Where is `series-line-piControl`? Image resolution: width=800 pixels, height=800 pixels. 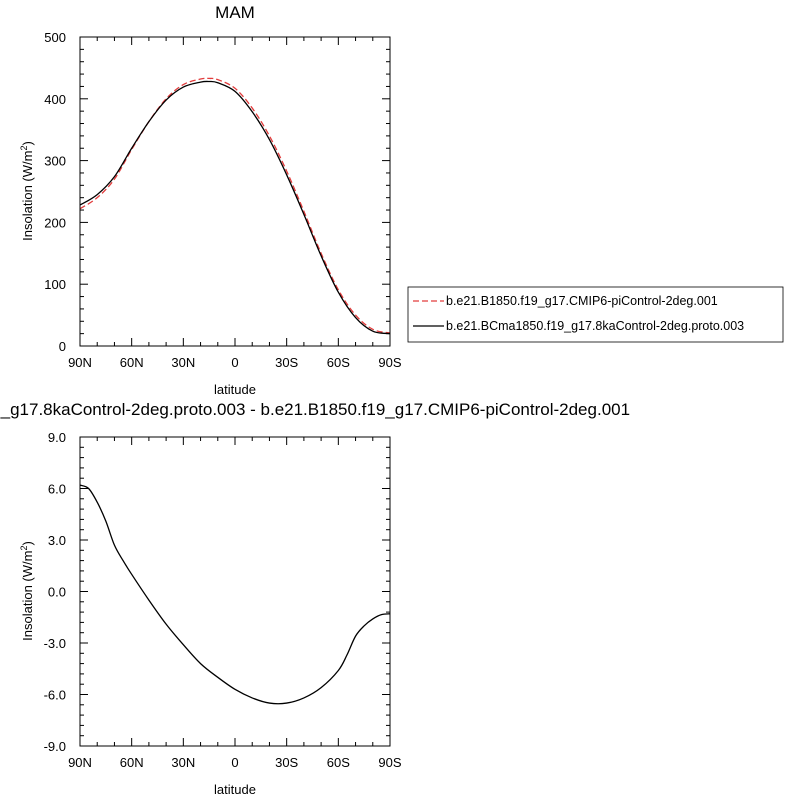 series-line-piControl is located at coordinates (235, 205).